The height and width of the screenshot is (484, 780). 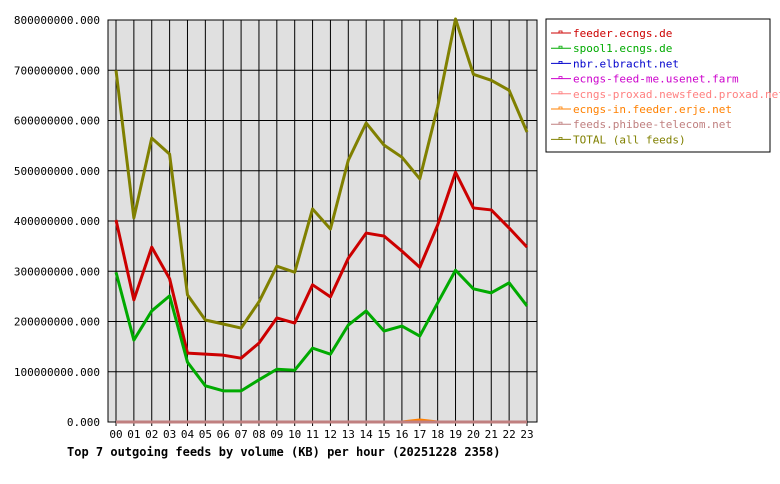 What do you see at coordinates (348, 434) in the screenshot?
I see `x-tick-label: 13` at bounding box center [348, 434].